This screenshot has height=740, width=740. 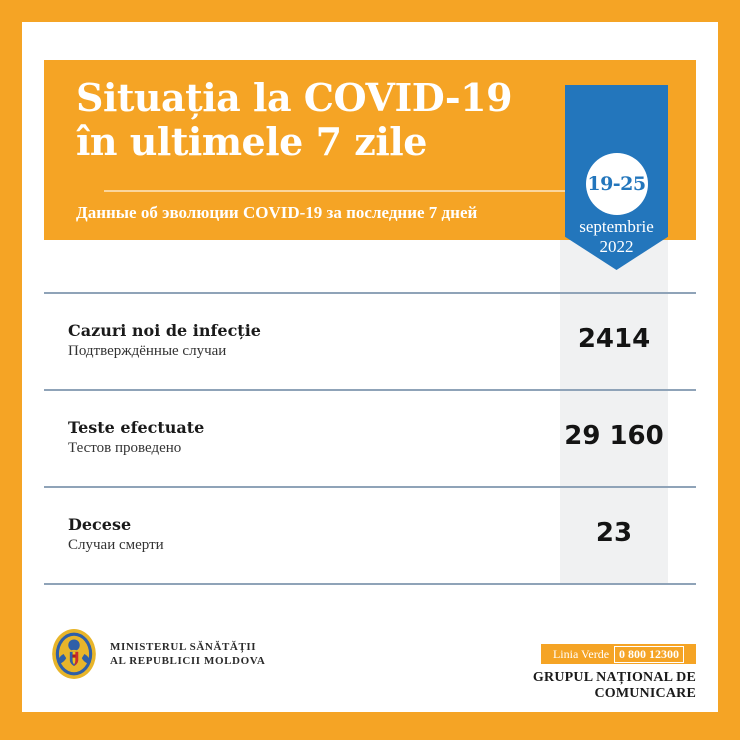 I want to click on communication-group-name: GRUPUL NAȚIONAL DE COMUNICARE, so click(x=614, y=685).